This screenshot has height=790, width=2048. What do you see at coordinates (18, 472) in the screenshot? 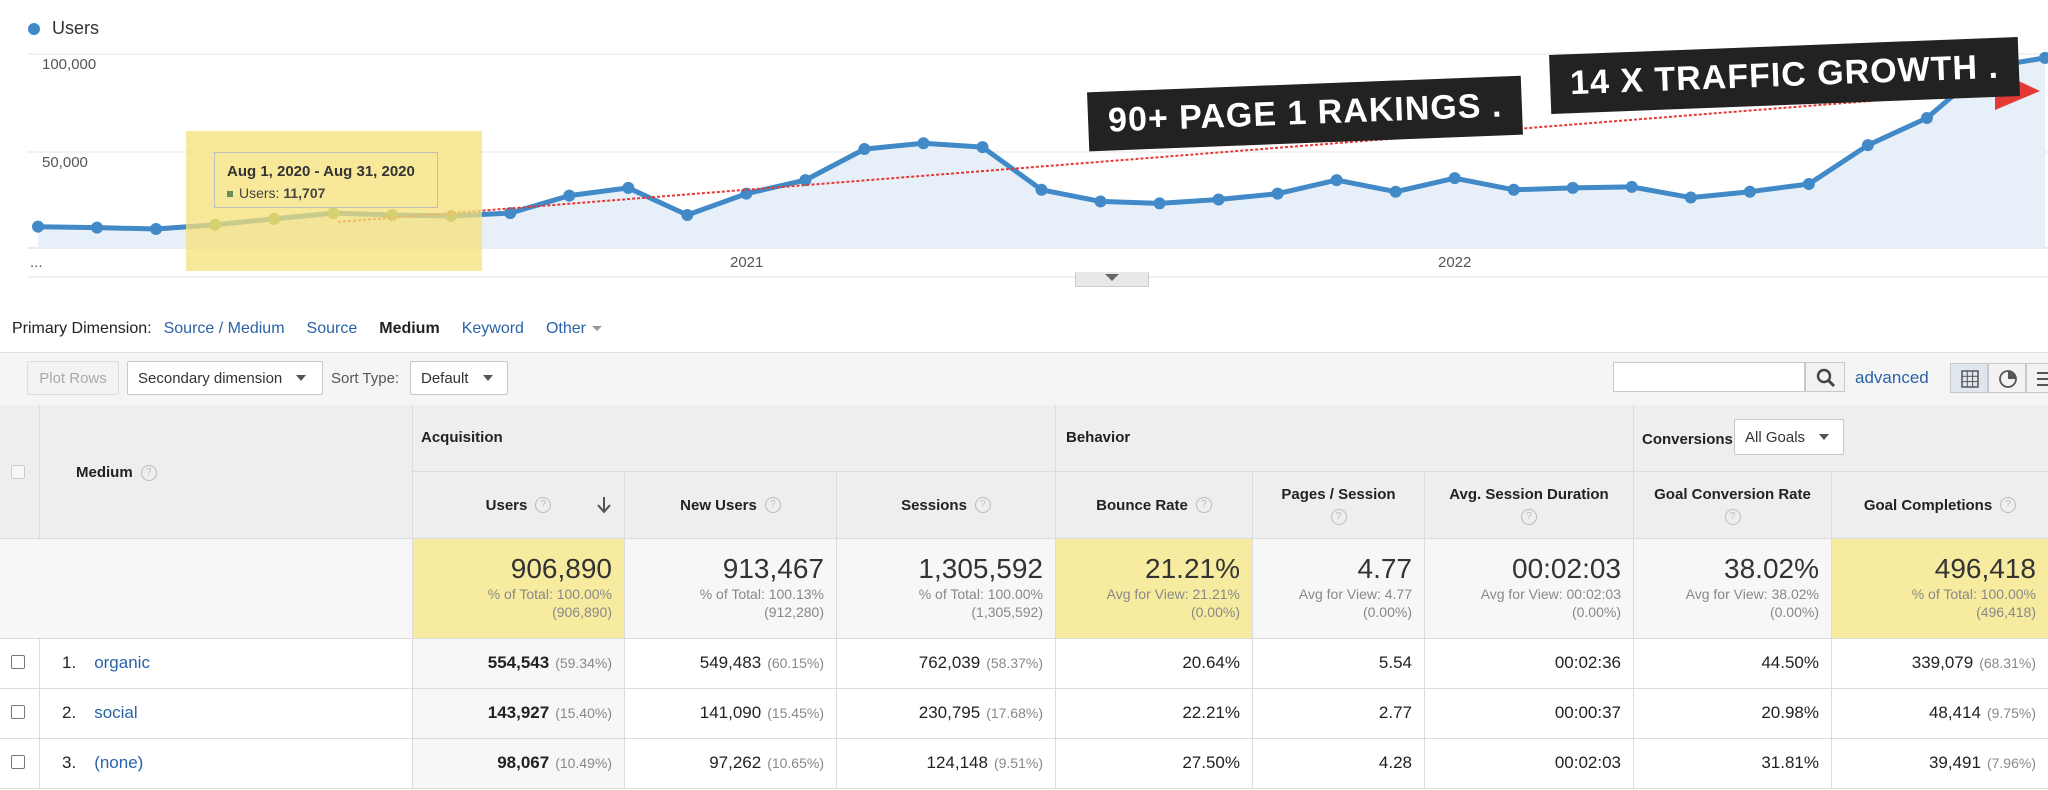
I see `select-all-checkbox` at bounding box center [18, 472].